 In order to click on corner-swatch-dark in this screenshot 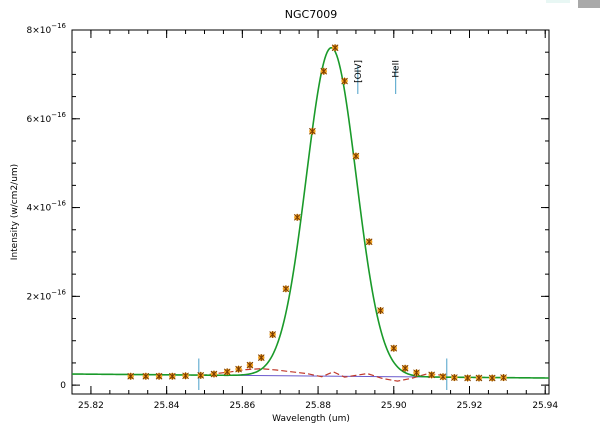, I will do `click(589, 4)`.